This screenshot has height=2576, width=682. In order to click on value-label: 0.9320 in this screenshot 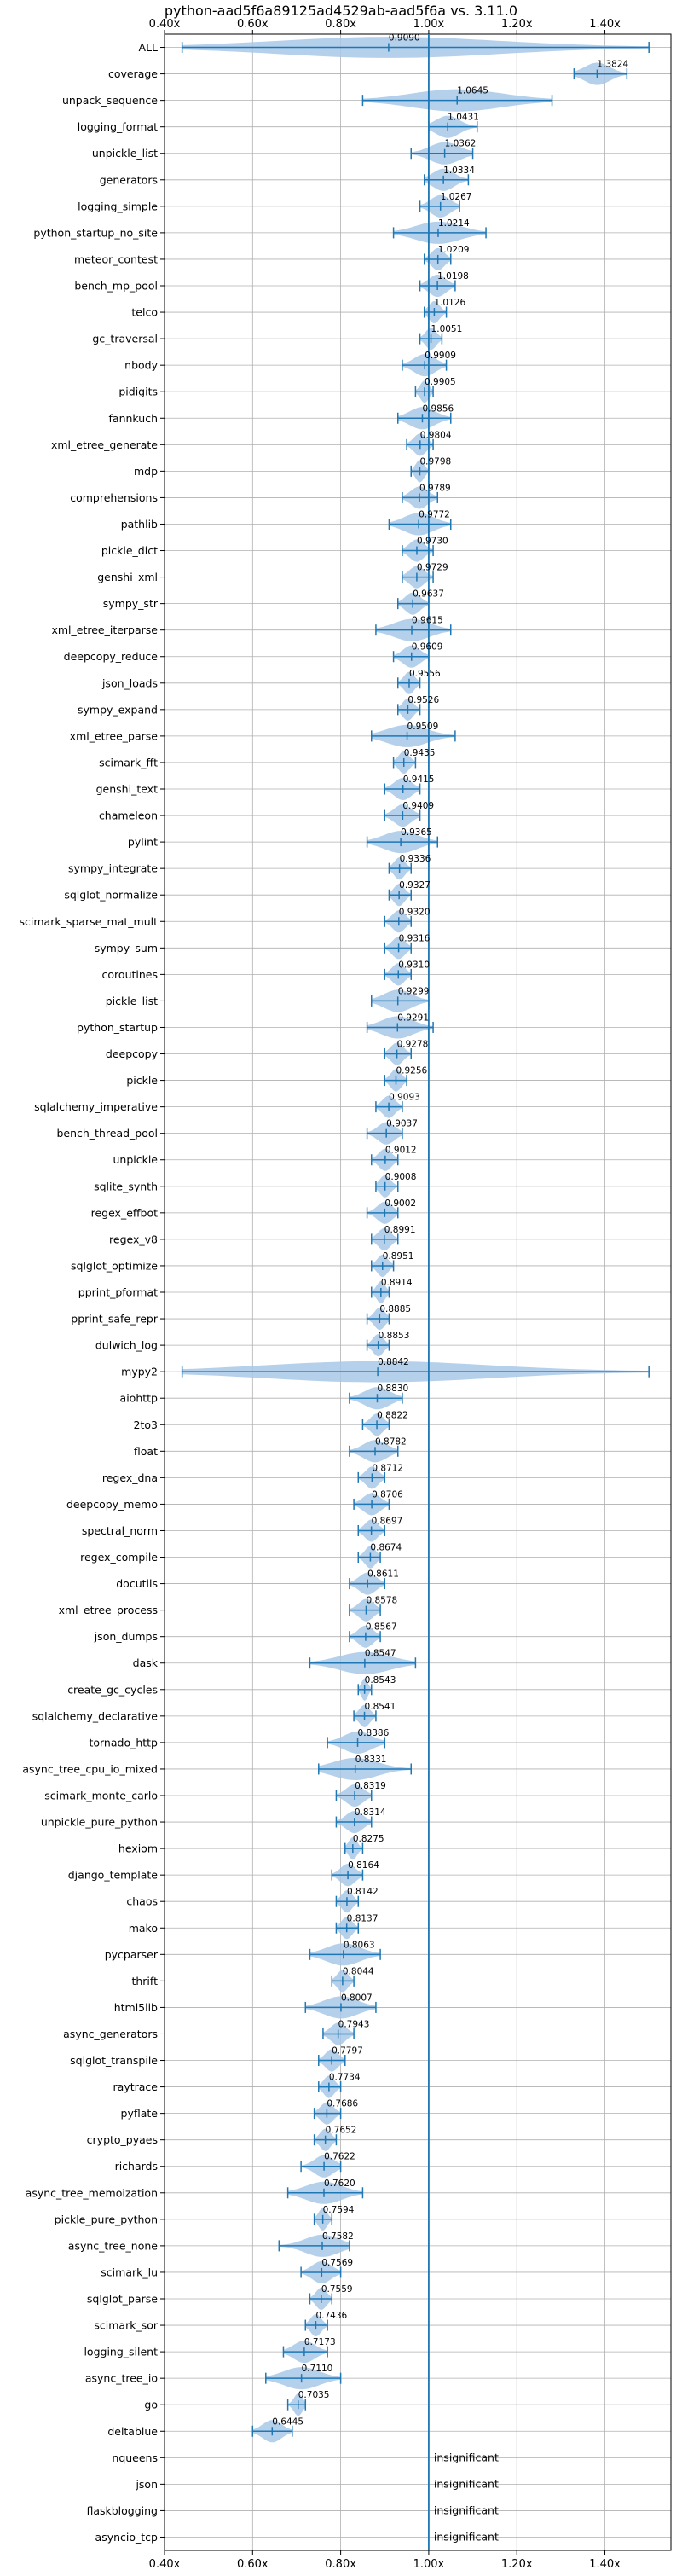, I will do `click(415, 912)`.